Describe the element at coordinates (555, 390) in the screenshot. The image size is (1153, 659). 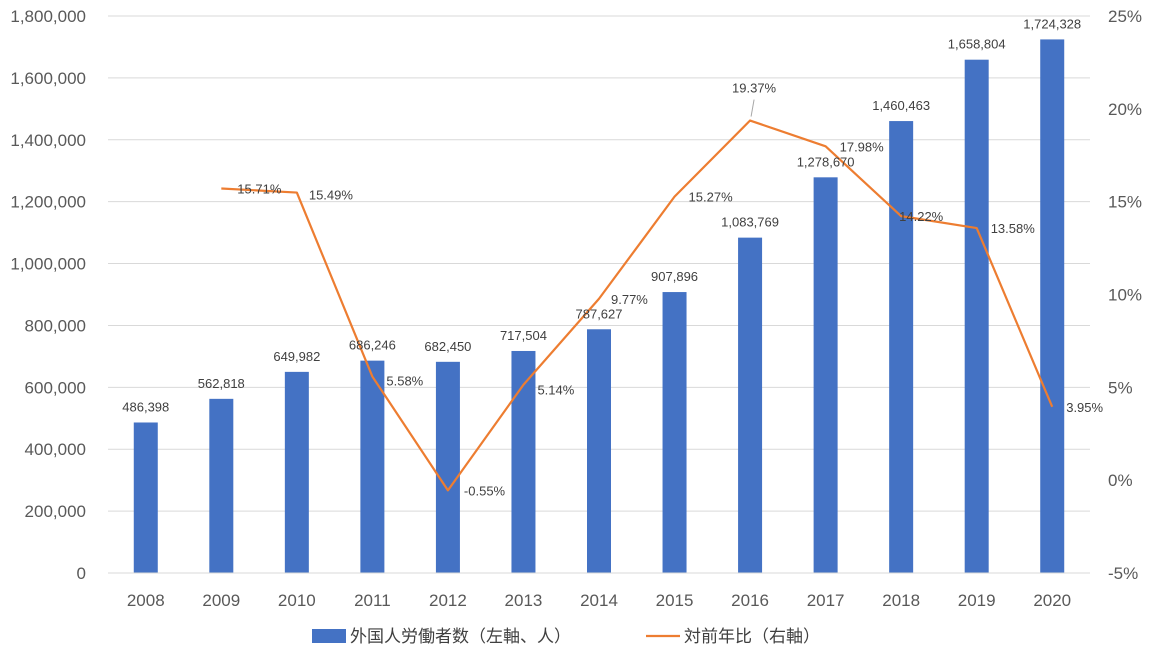
I see `line-data-label: 5.14%` at that location.